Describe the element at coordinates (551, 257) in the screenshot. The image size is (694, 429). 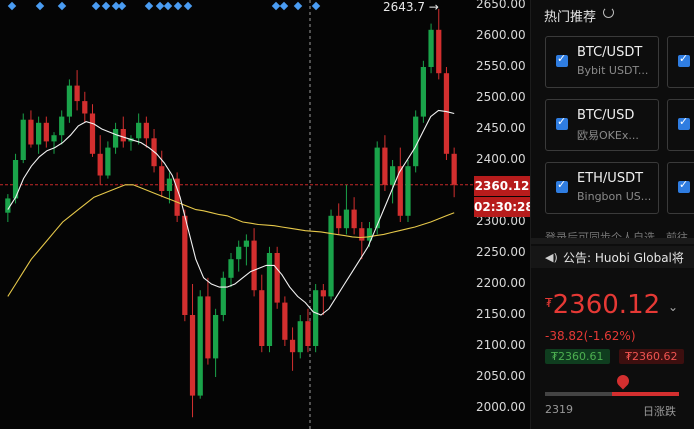
I see `speaker-icon: ◀)` at that location.